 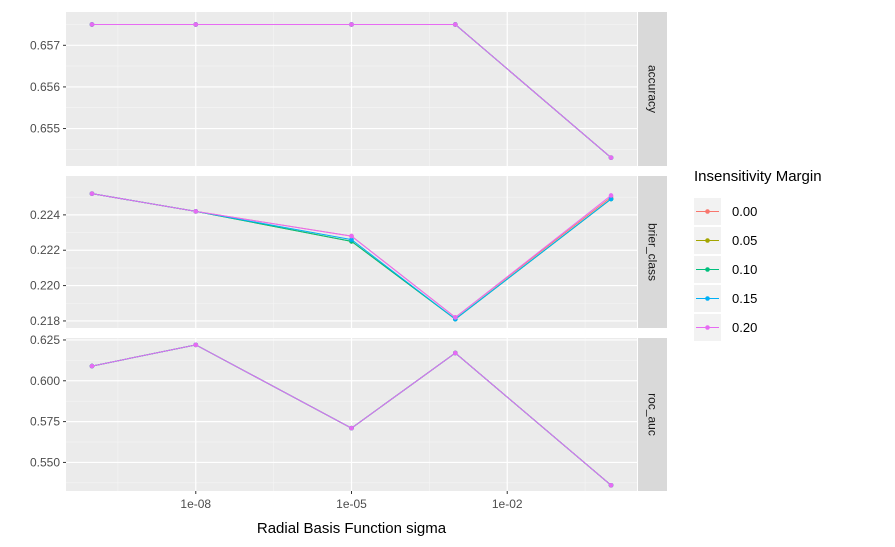 I want to click on y-tick-label: 0.655, so click(x=45, y=129).